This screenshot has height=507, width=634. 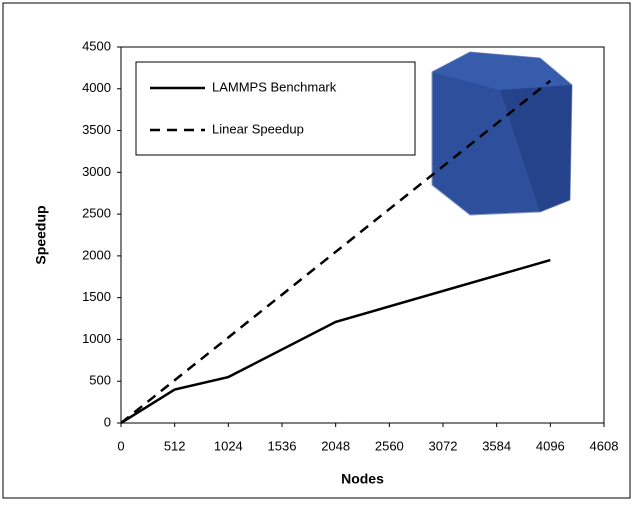 I want to click on y-axis-label: Speedup, so click(x=41, y=234).